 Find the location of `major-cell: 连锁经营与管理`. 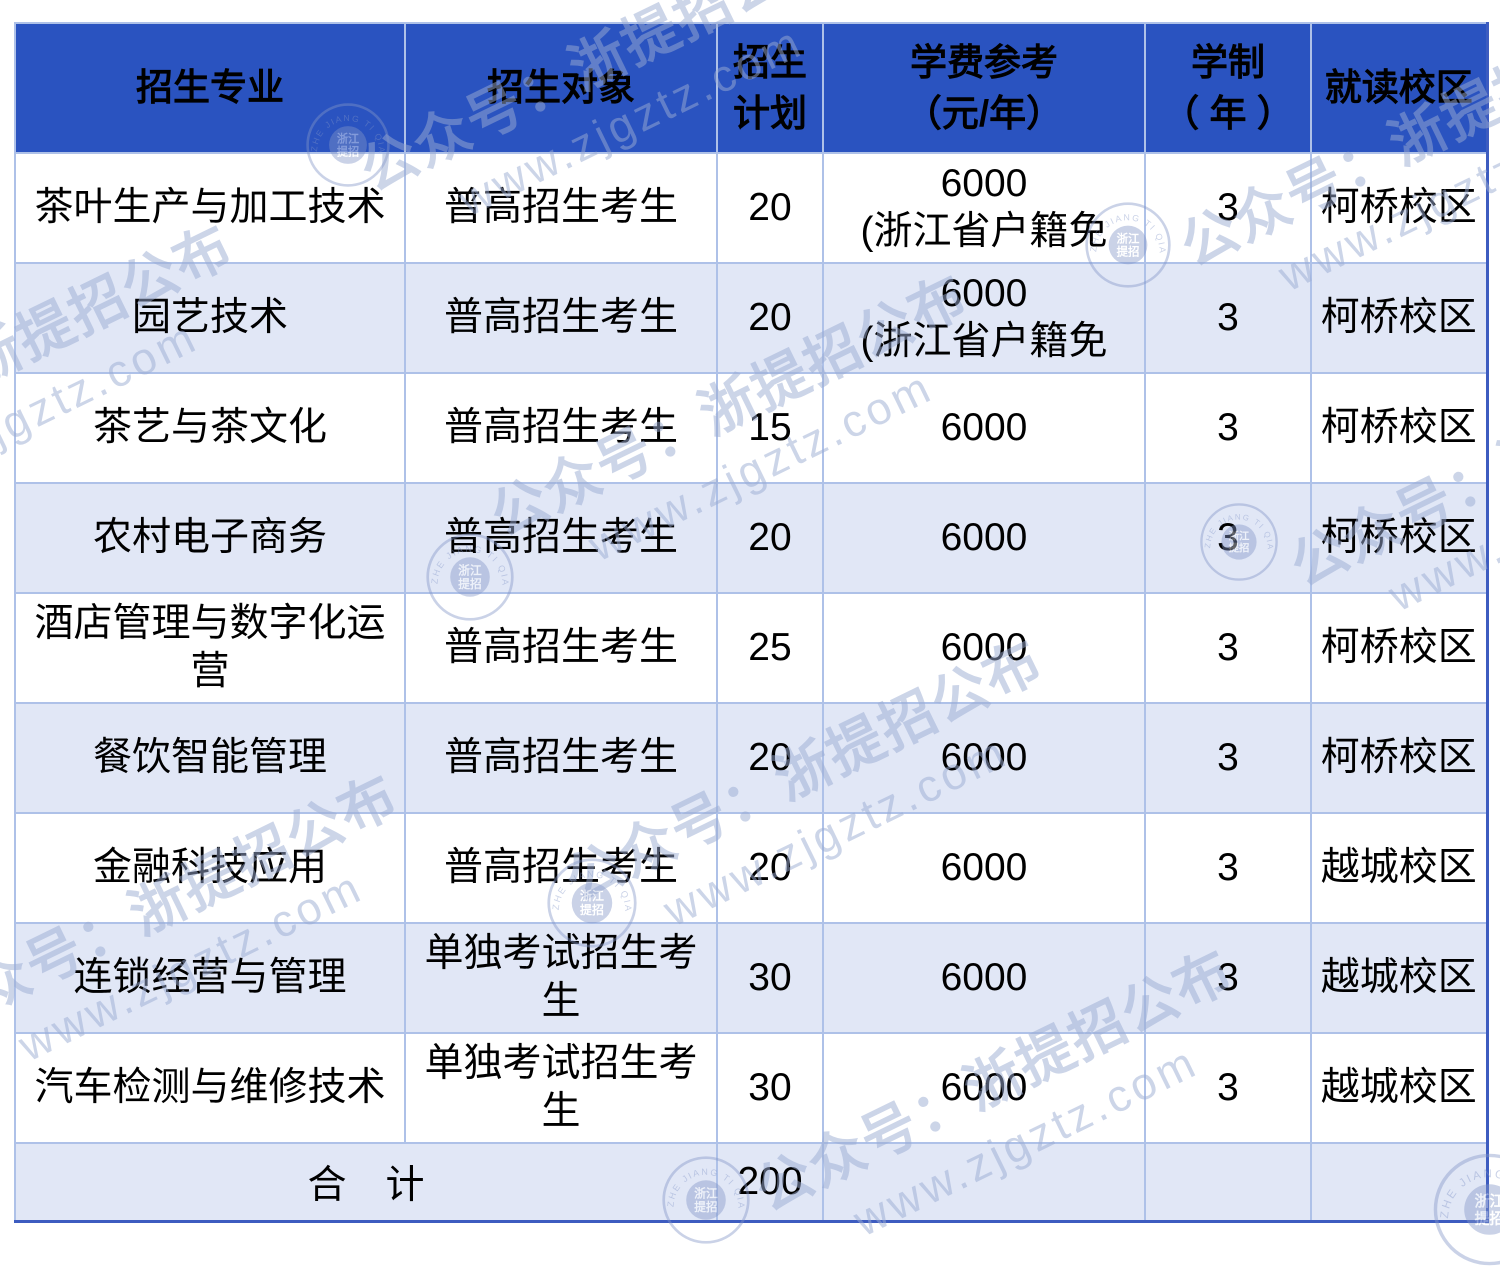

major-cell: 连锁经营与管理 is located at coordinates (210, 978).